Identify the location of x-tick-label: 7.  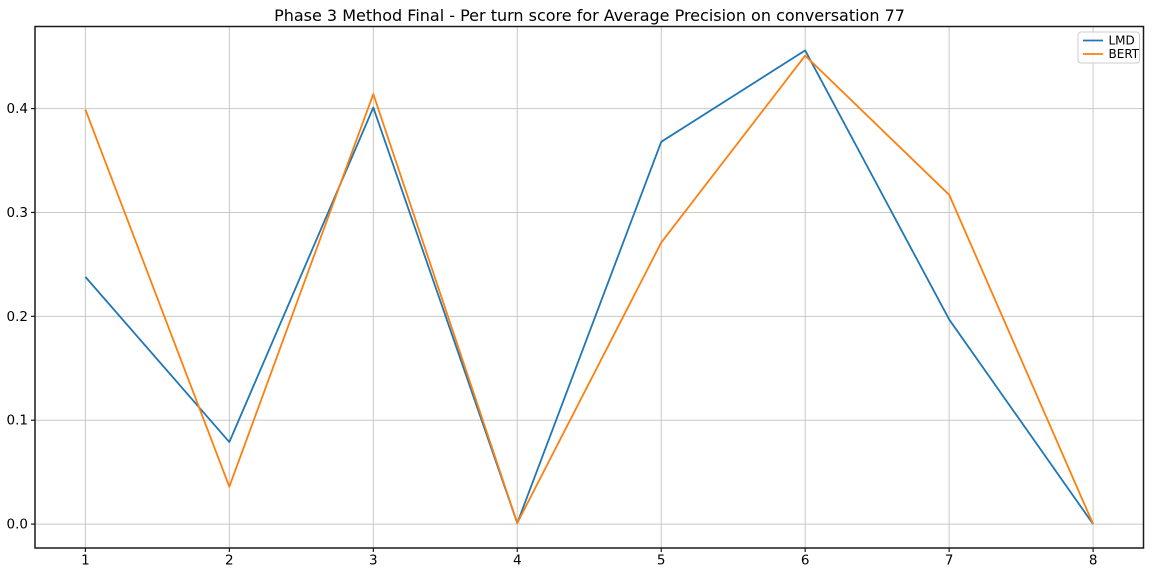
(949, 561).